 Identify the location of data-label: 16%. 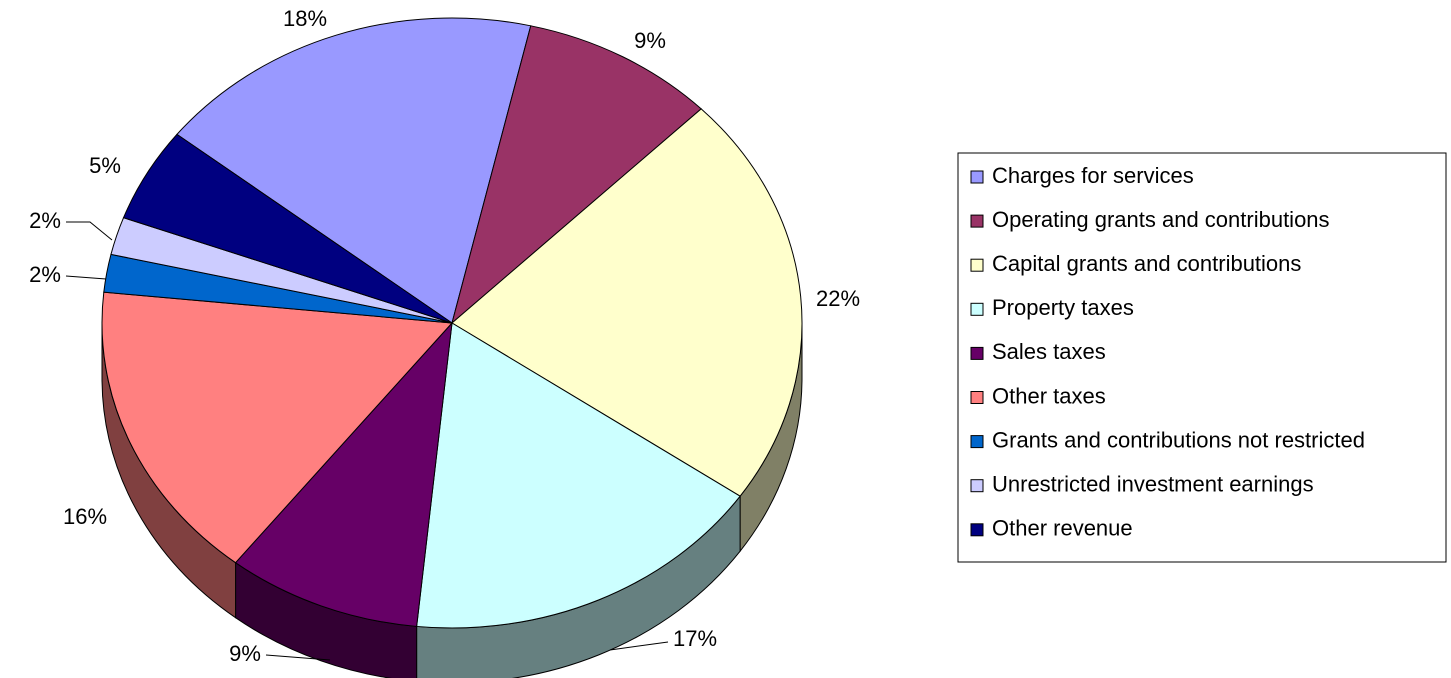
(85, 516).